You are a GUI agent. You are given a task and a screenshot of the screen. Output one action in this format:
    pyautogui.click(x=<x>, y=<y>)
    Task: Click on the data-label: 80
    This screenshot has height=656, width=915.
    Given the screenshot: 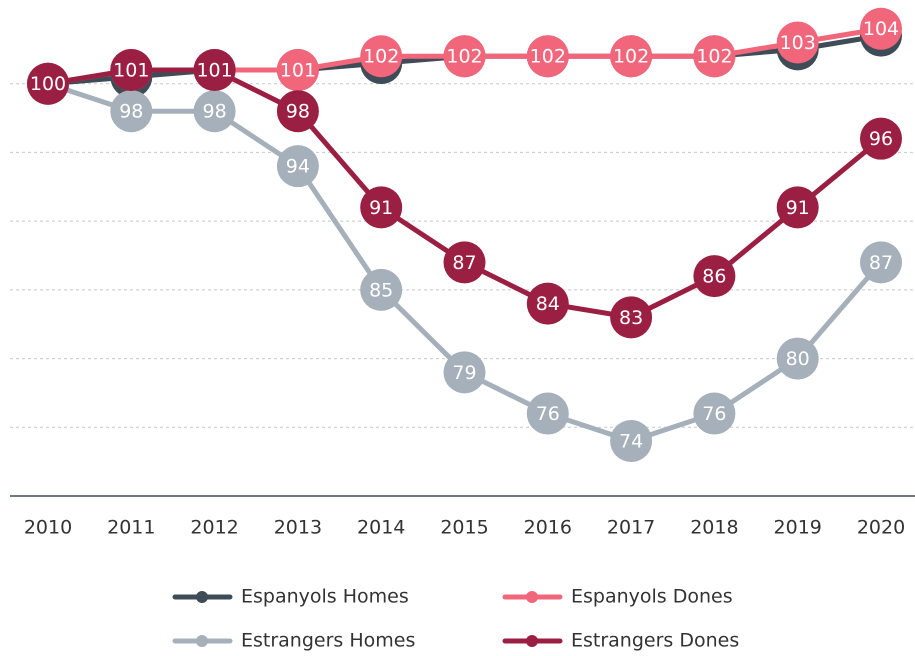 What is the action you would take?
    pyautogui.click(x=798, y=359)
    